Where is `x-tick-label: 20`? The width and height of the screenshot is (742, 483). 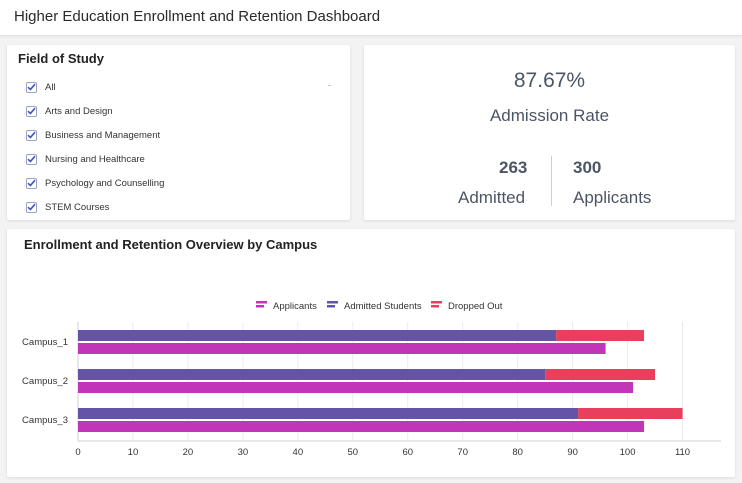 x-tick-label: 20 is located at coordinates (188, 452).